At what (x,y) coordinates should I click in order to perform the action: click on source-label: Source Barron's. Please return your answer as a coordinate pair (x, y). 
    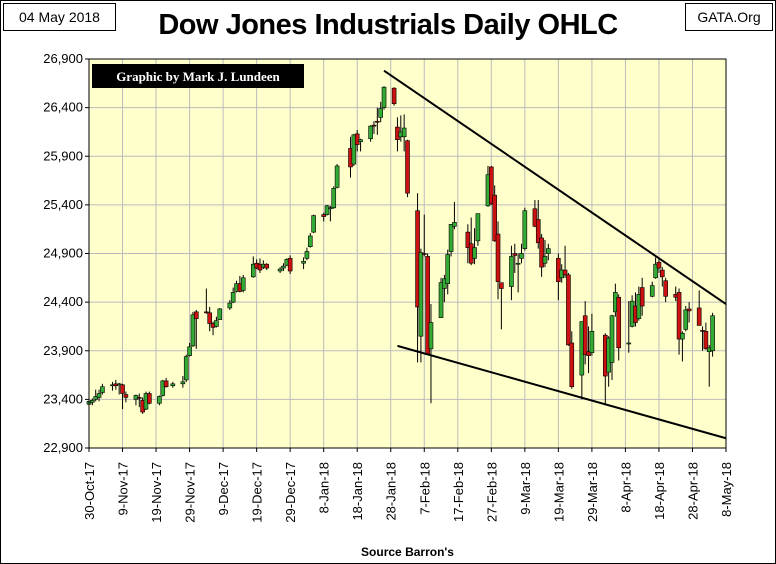
    Looking at the image, I should click on (407, 552).